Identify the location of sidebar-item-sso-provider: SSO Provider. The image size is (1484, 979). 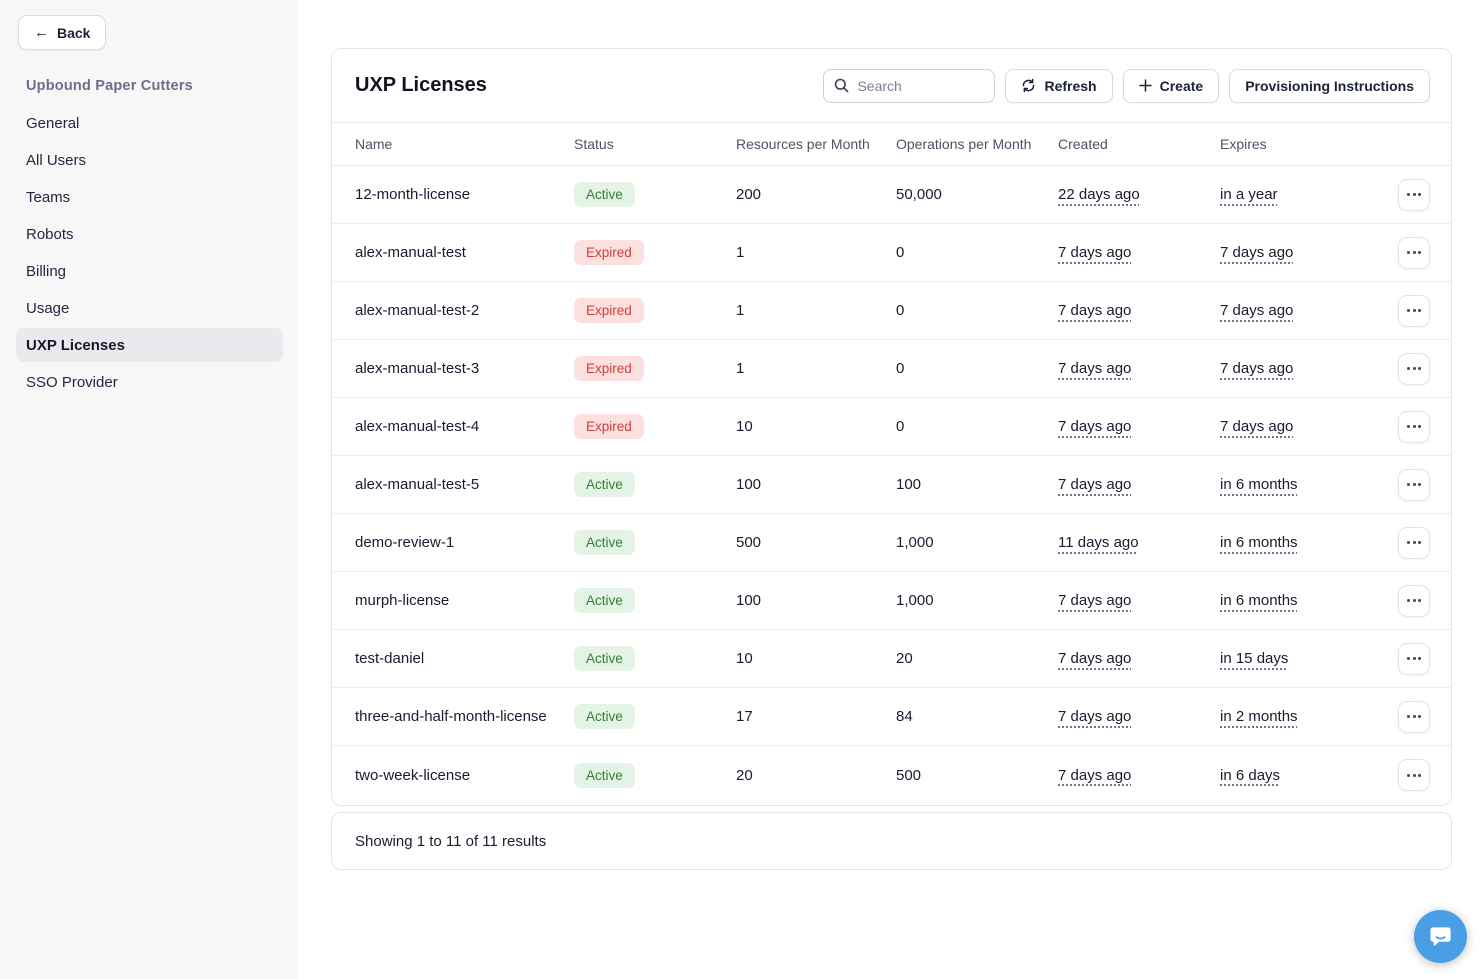
(149, 382).